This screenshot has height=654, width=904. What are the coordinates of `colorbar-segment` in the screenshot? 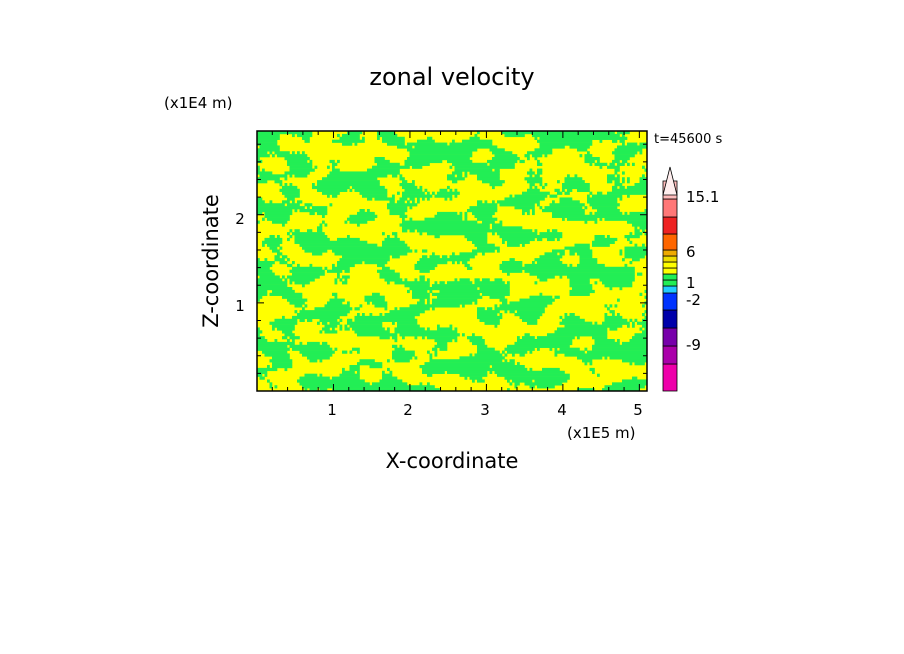 It's located at (670, 301).